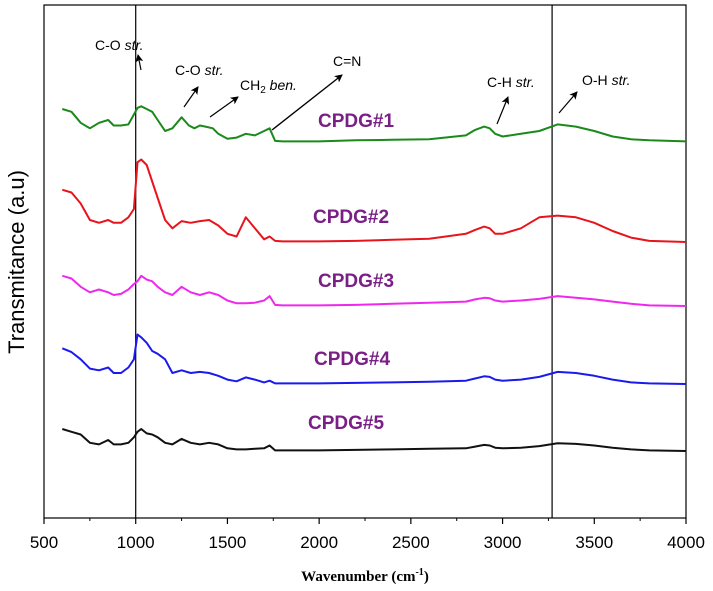  Describe the element at coordinates (110, 45) in the screenshot. I see `annotation-co1-pre: C-O` at that location.